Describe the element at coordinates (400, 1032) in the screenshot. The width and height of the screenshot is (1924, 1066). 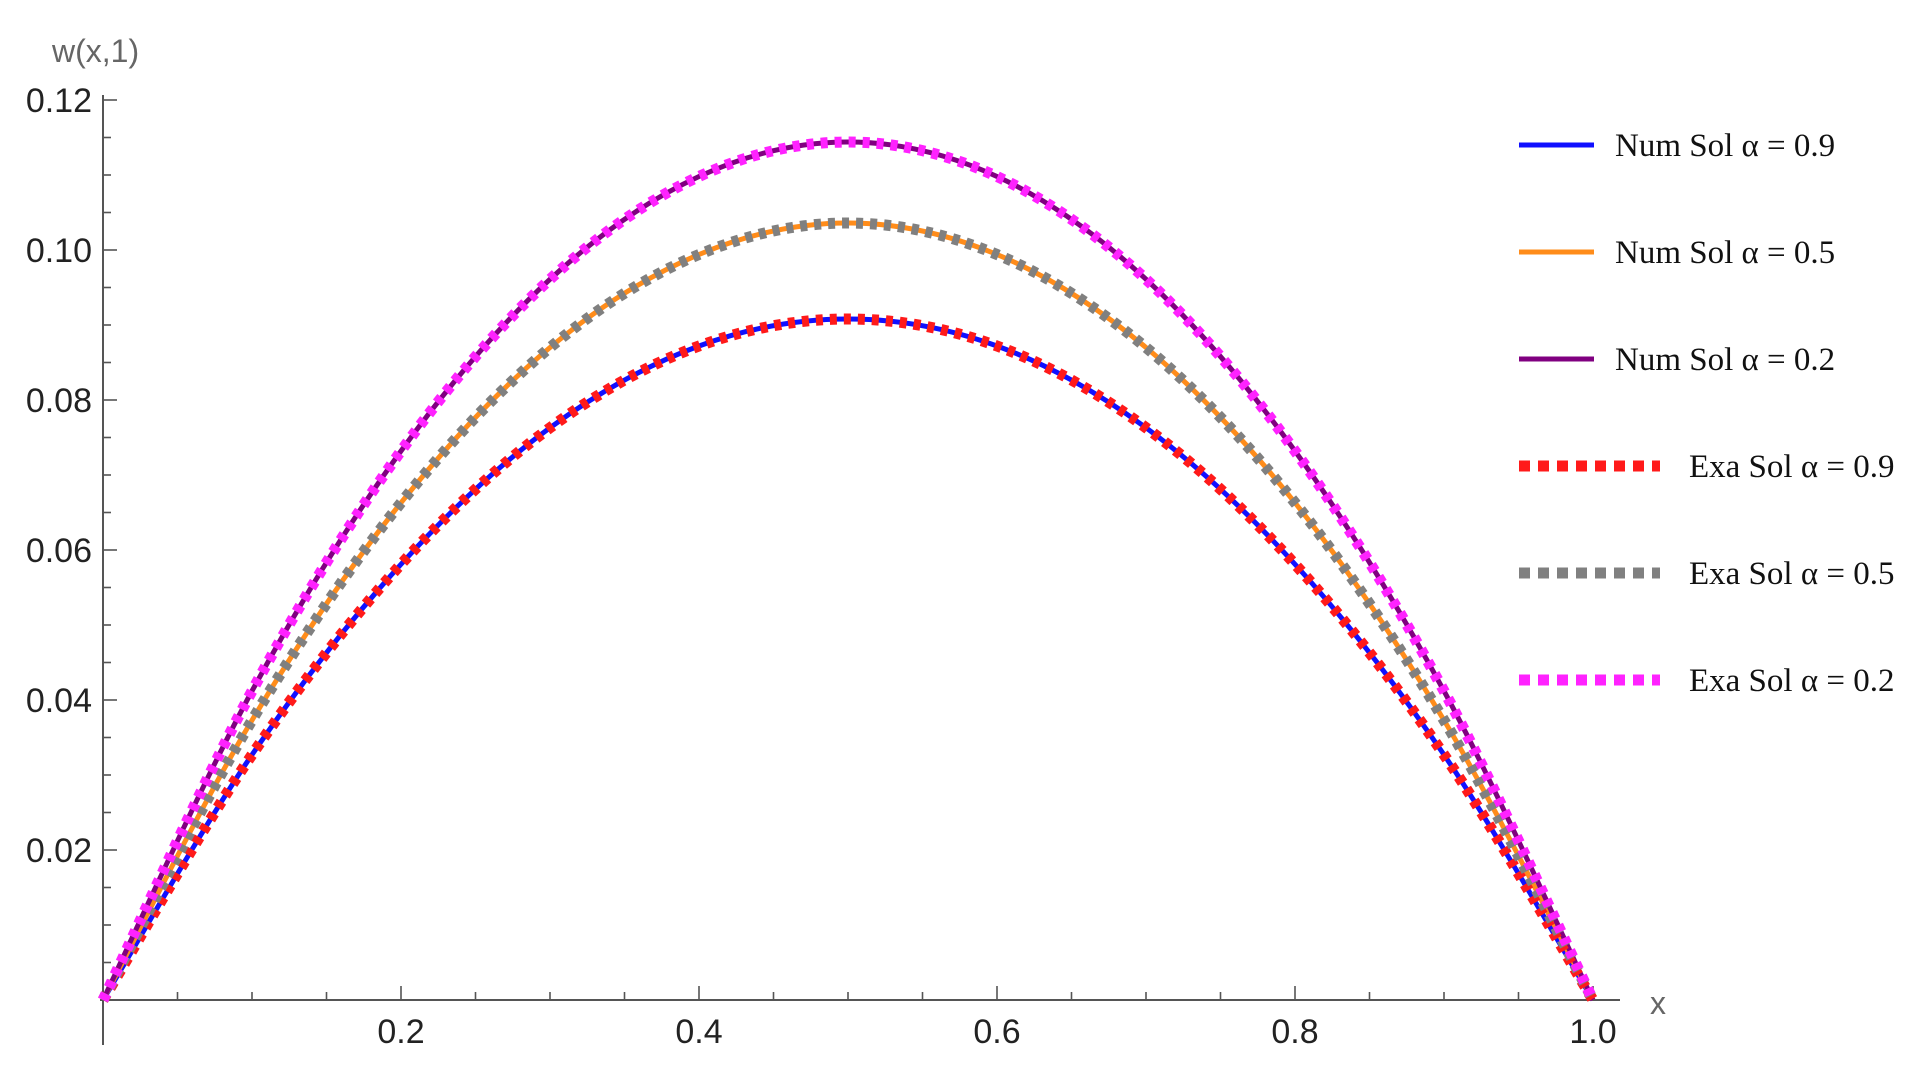
I see `x-tick-label: 0.2` at that location.